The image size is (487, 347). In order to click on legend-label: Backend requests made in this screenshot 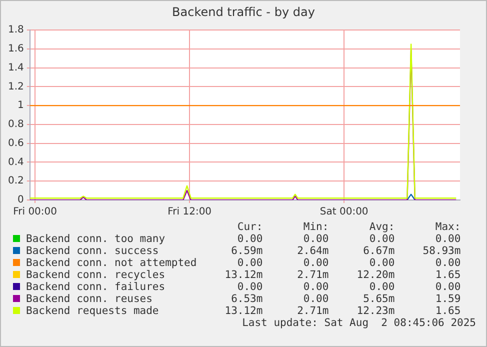, I will do `click(92, 311)`.